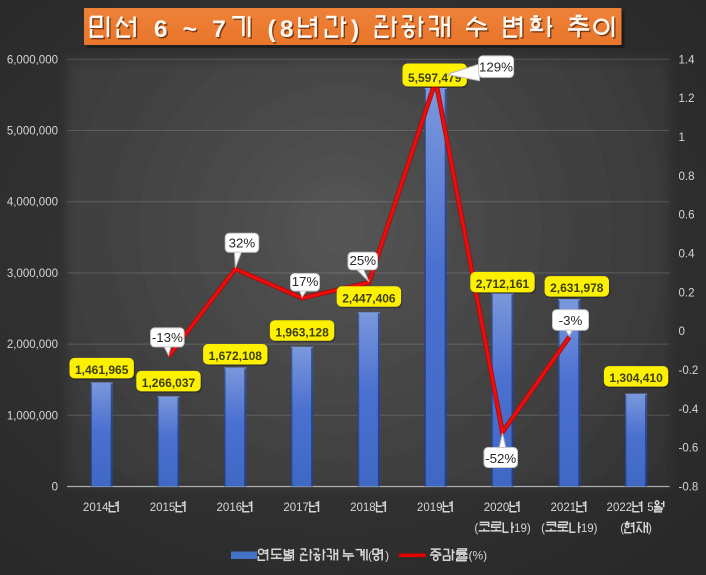 The width and height of the screenshot is (706, 575). I want to click on svg-text: -13%, so click(167, 337).